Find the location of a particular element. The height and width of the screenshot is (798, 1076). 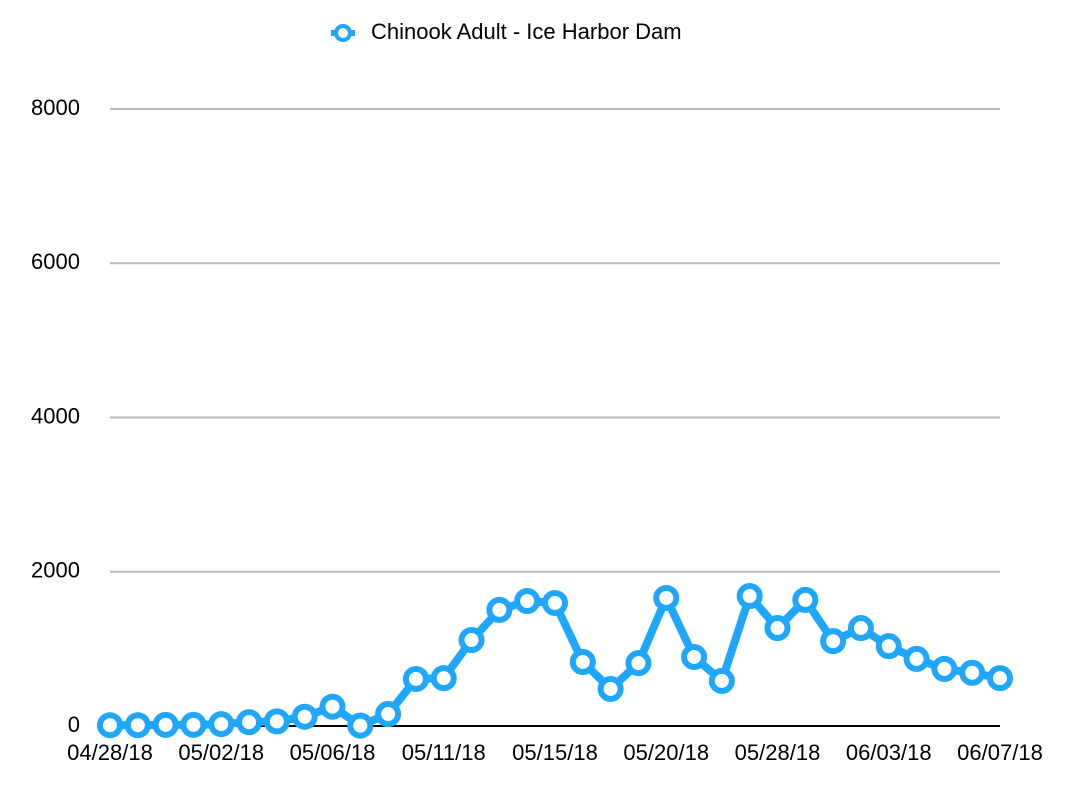

y-tick-label: 4000 is located at coordinates (55, 415).